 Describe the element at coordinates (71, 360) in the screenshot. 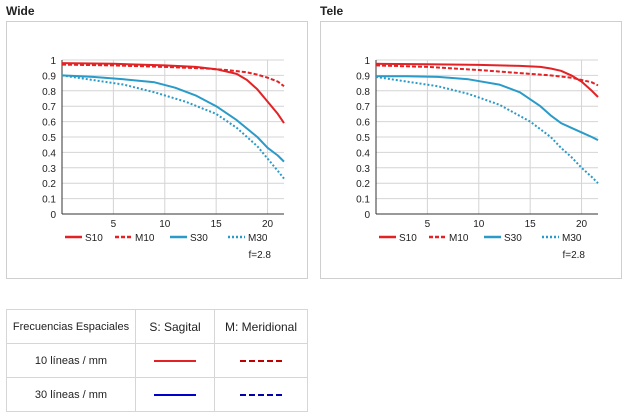

I see `row-label: 10 líneas / mm` at that location.